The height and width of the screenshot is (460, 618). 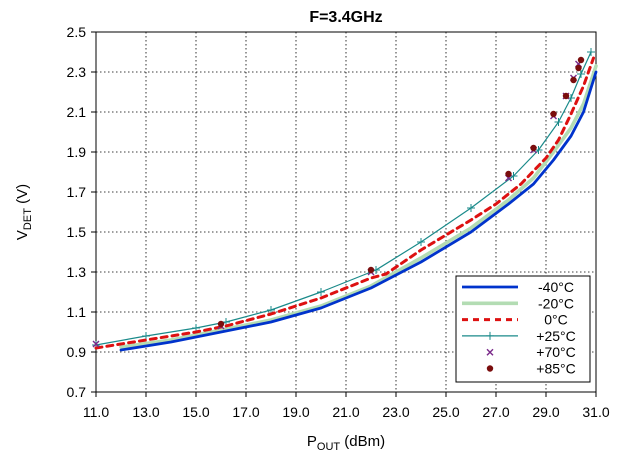 What do you see at coordinates (77, 312) in the screenshot?
I see `y-tick-label: 1.1` at bounding box center [77, 312].